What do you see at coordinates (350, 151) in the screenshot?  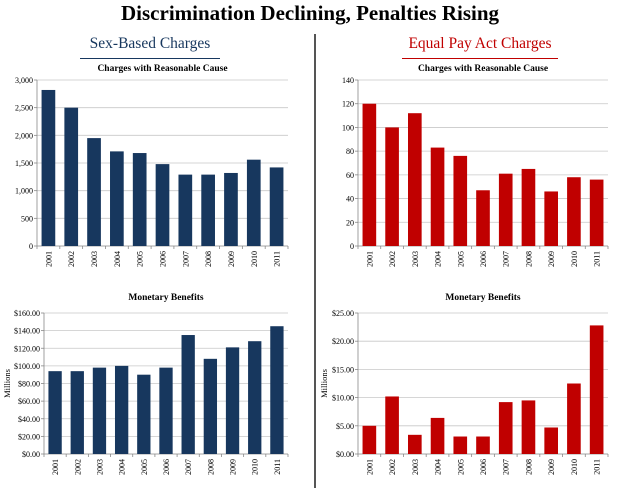 I see `y-tick-label: 80` at bounding box center [350, 151].